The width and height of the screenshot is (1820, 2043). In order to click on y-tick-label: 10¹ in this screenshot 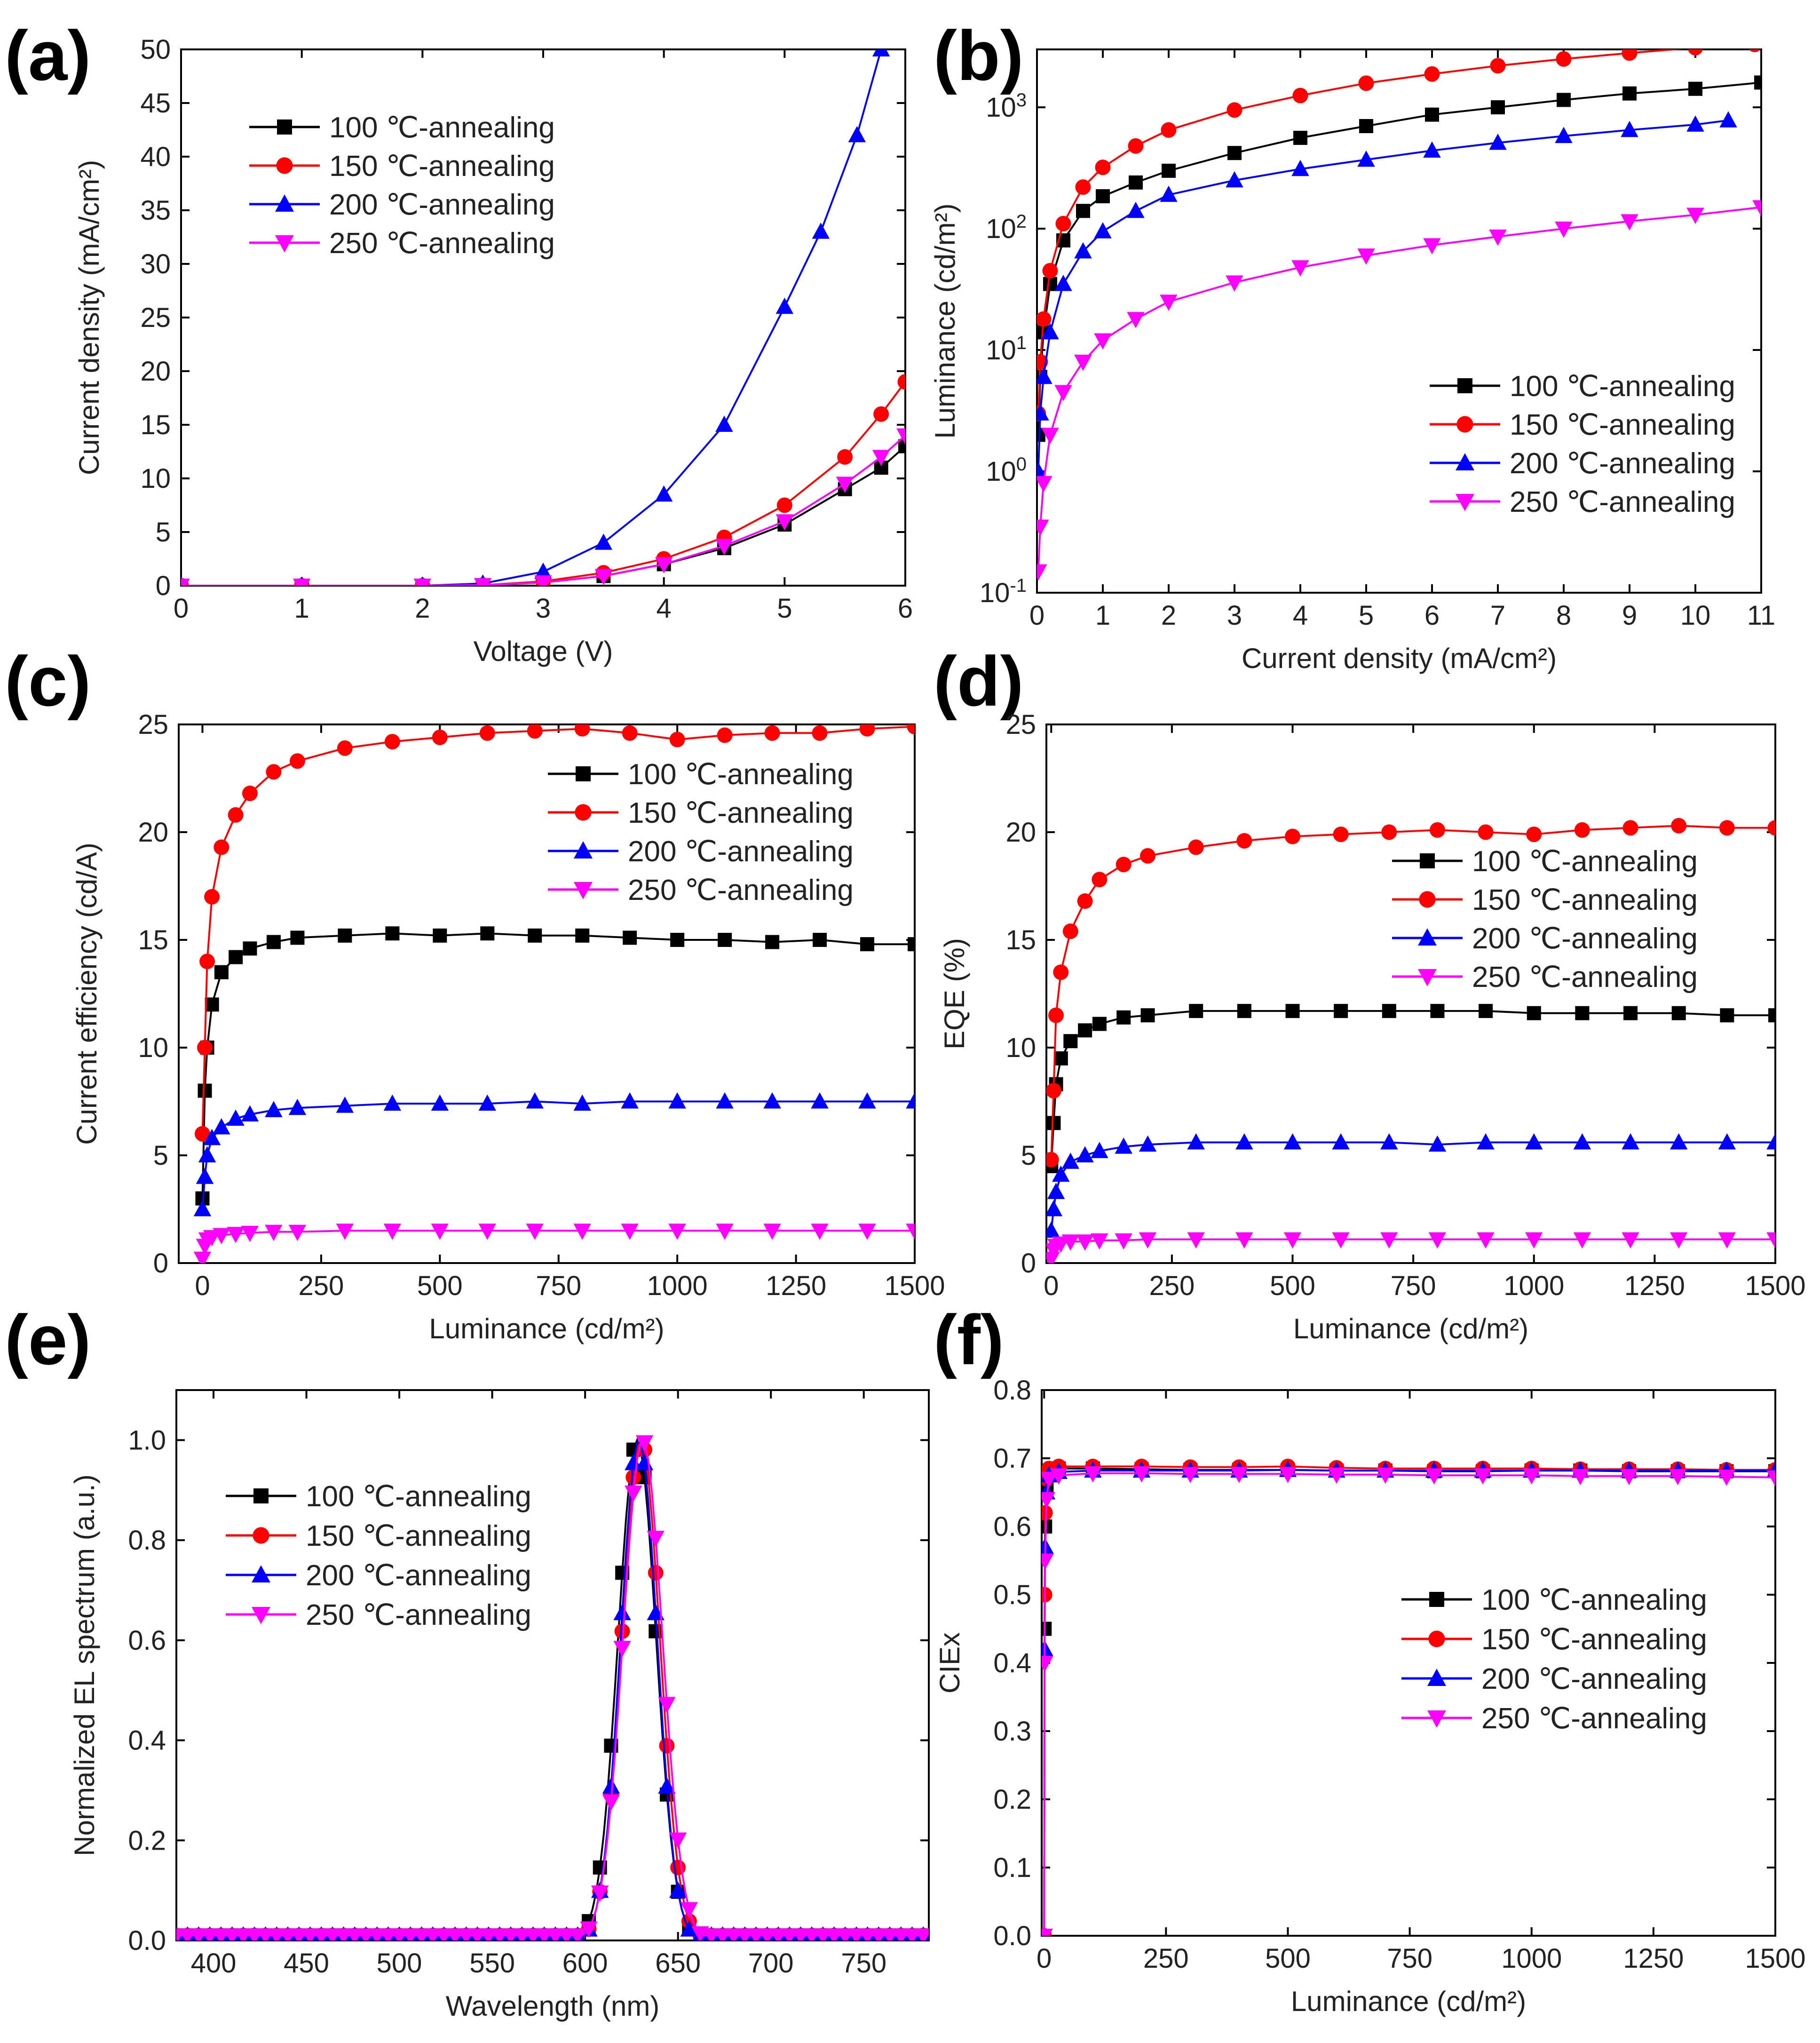, I will do `click(1006, 349)`.